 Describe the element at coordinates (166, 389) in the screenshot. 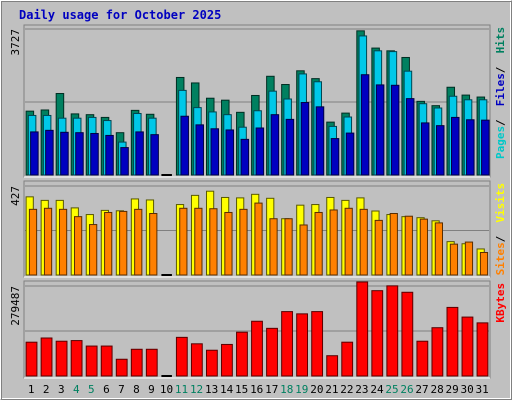

I see `x-tick-label-day-10: 10` at that location.